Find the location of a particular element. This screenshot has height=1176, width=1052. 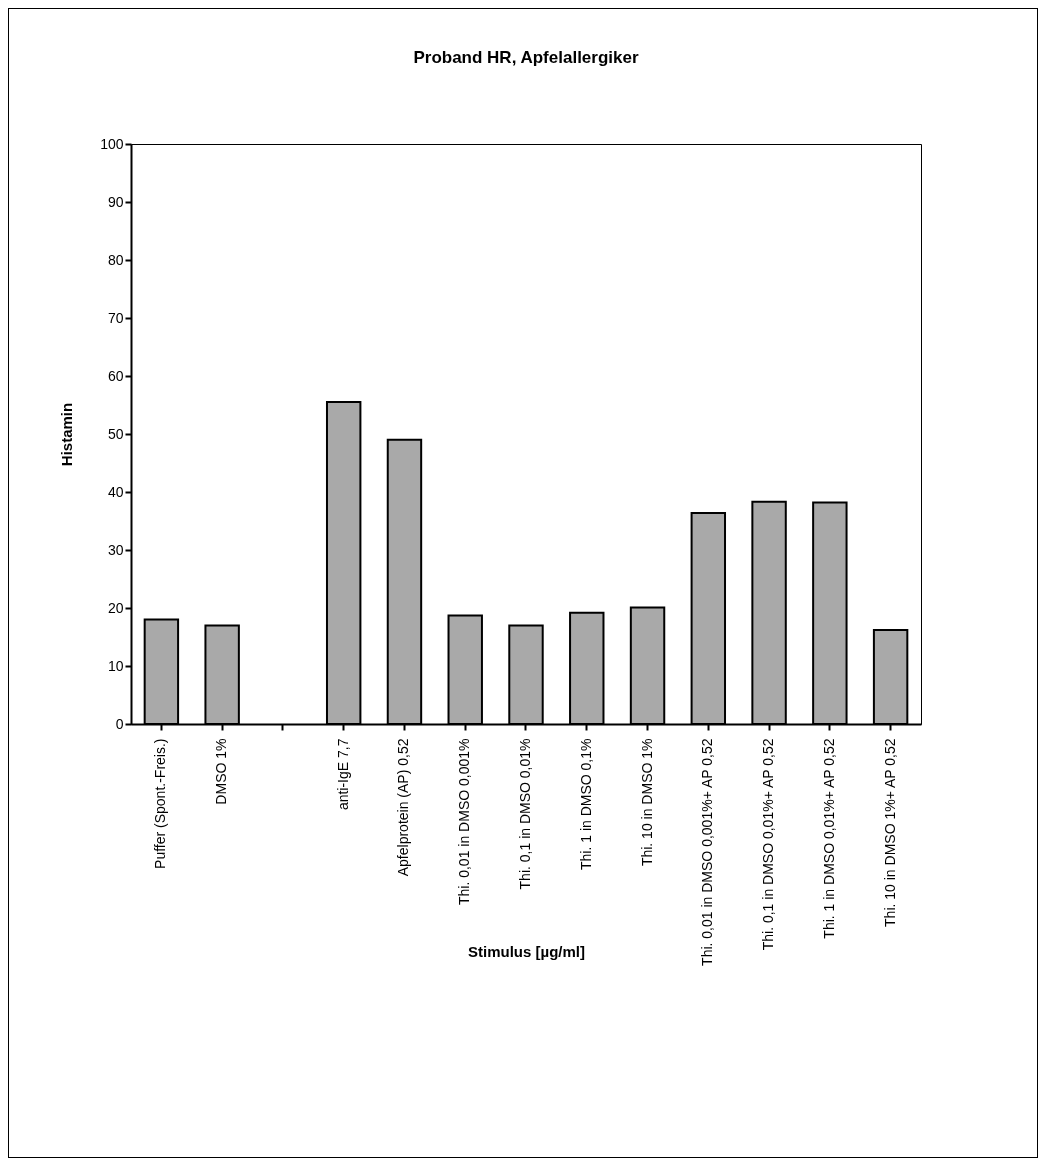

x-tick-label: DMSO 1% is located at coordinates (221, 771).